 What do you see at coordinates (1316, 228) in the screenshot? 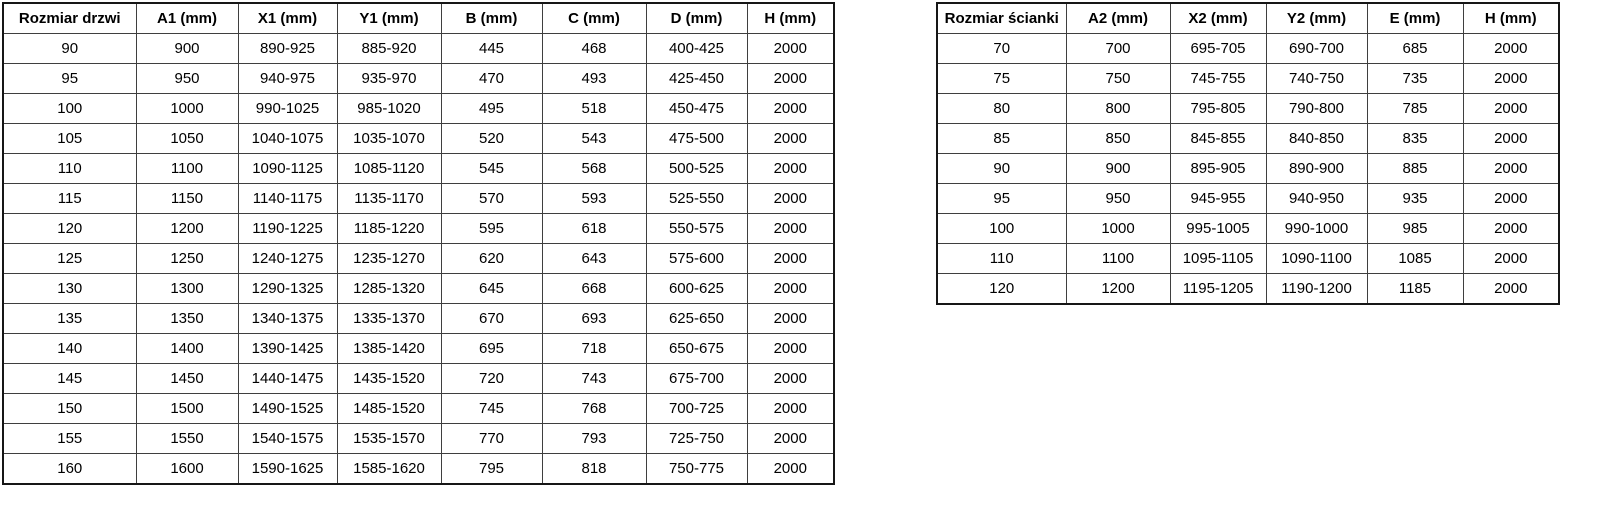
I see `table-cell: 990-1000` at bounding box center [1316, 228].